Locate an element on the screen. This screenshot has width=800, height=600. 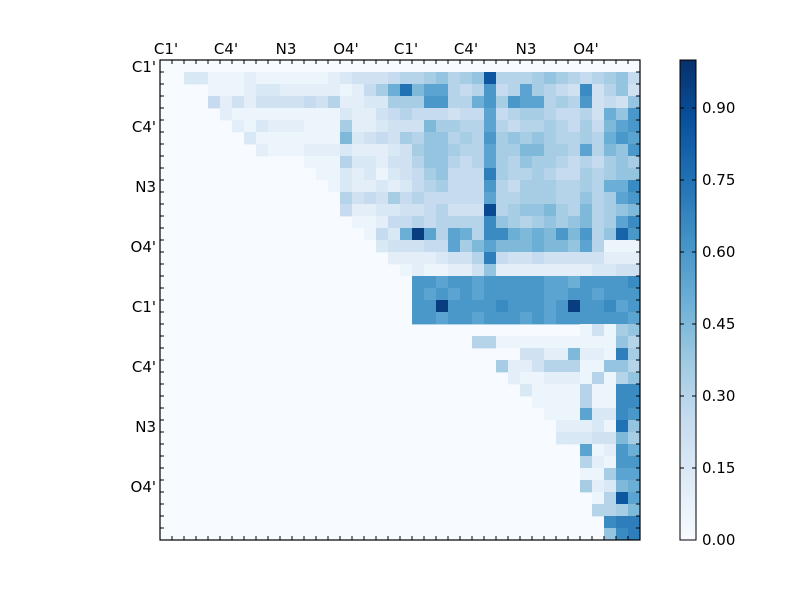
y-tick-label: O4' is located at coordinates (143, 247).